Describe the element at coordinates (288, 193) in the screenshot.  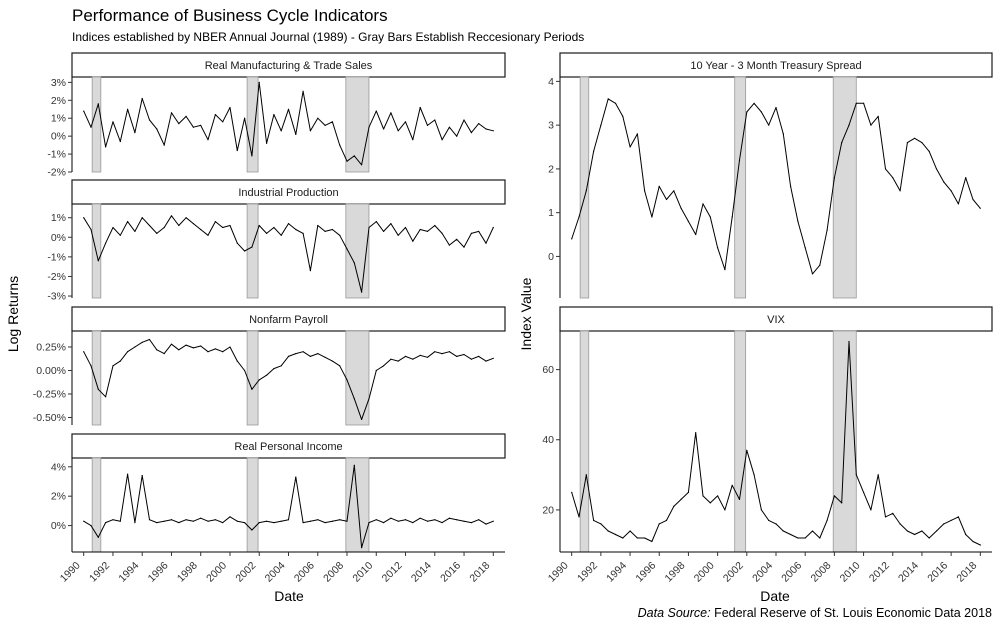
I see `panel-strip-title: Industrial Production` at that location.